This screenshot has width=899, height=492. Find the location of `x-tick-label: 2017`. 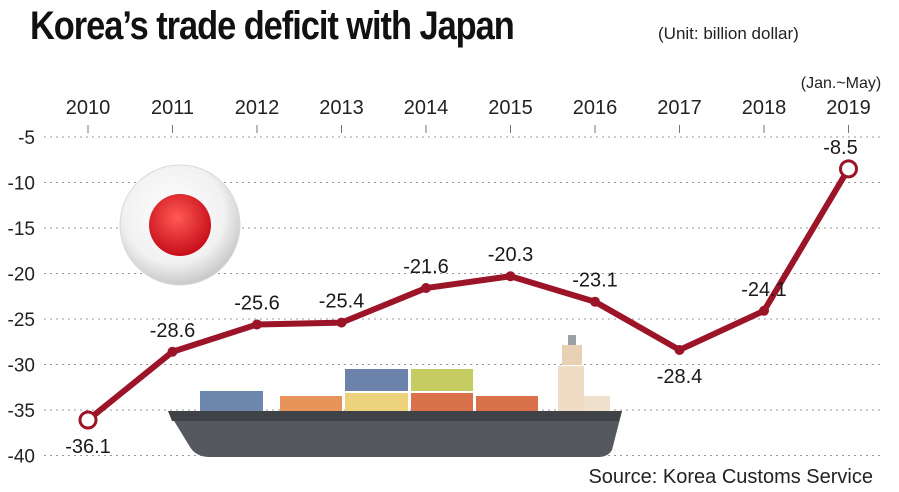

x-tick-label: 2017 is located at coordinates (679, 108).